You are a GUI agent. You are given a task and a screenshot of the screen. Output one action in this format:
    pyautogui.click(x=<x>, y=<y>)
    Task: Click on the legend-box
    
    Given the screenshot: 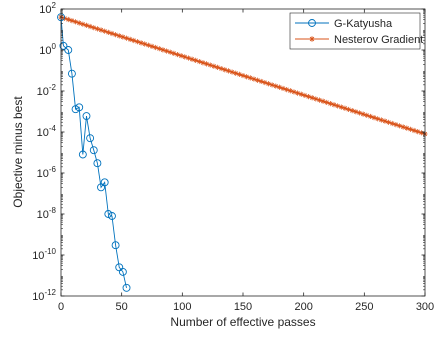 What is the action you would take?
    pyautogui.click(x=355, y=31)
    